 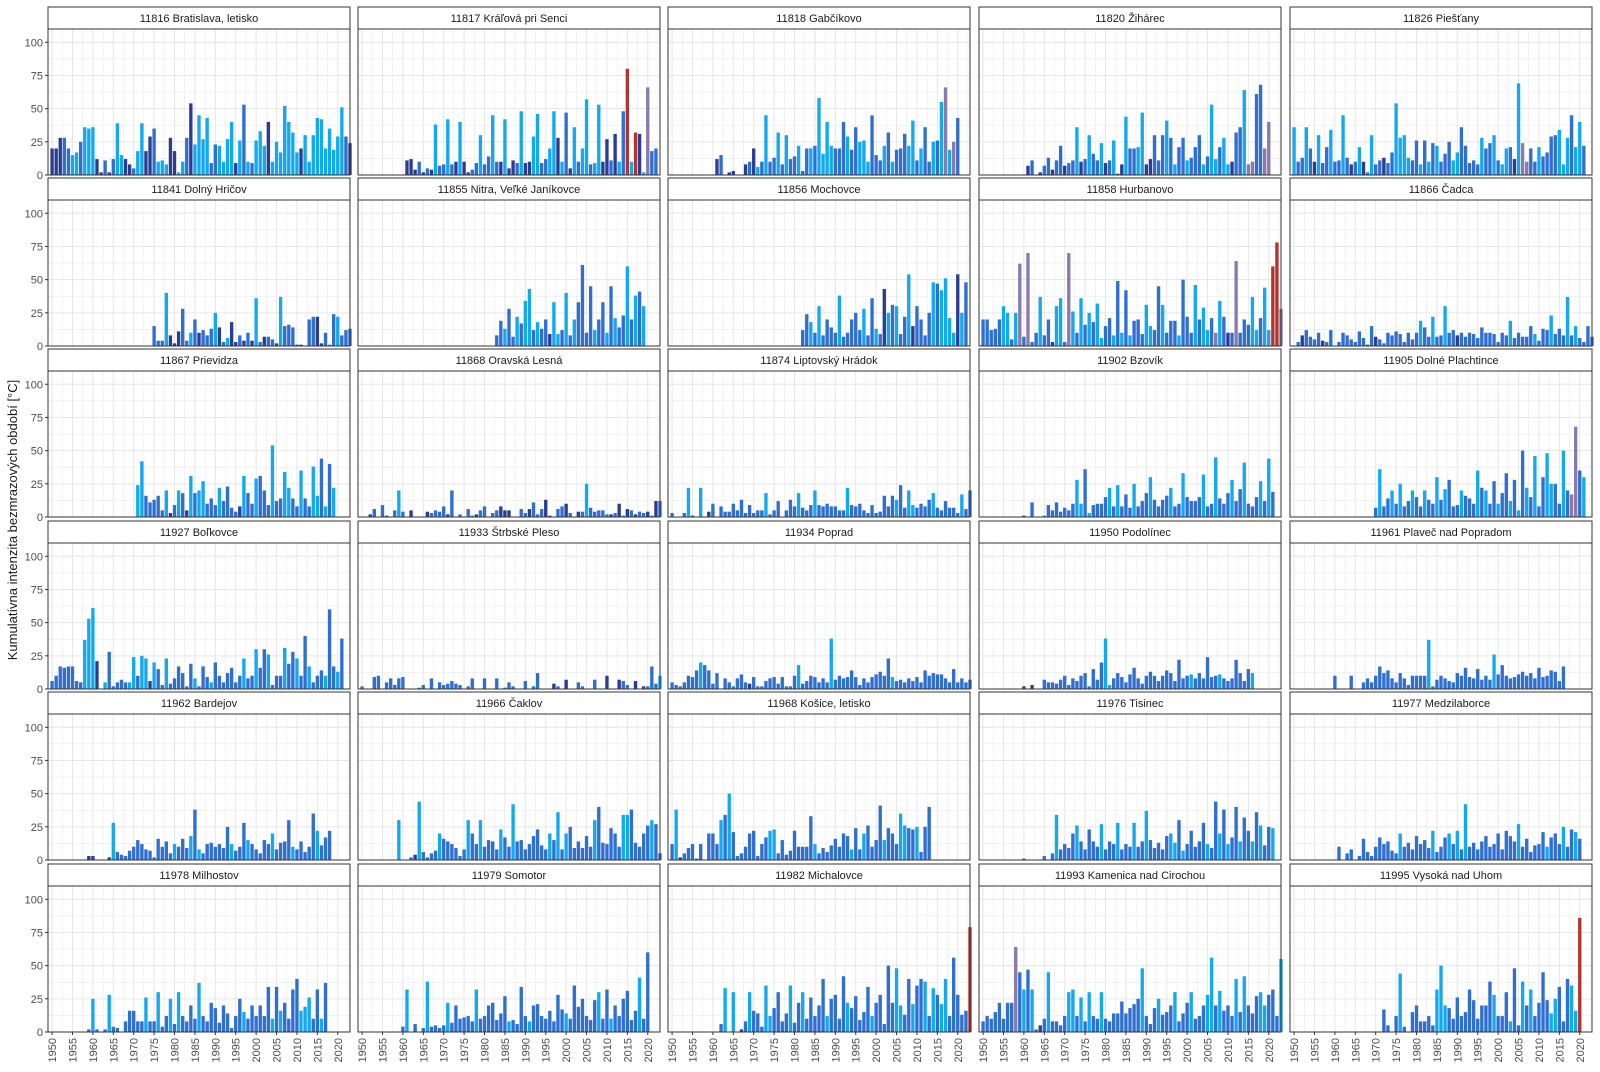 I want to click on y-tick-label: 75, so click(x=37, y=761).